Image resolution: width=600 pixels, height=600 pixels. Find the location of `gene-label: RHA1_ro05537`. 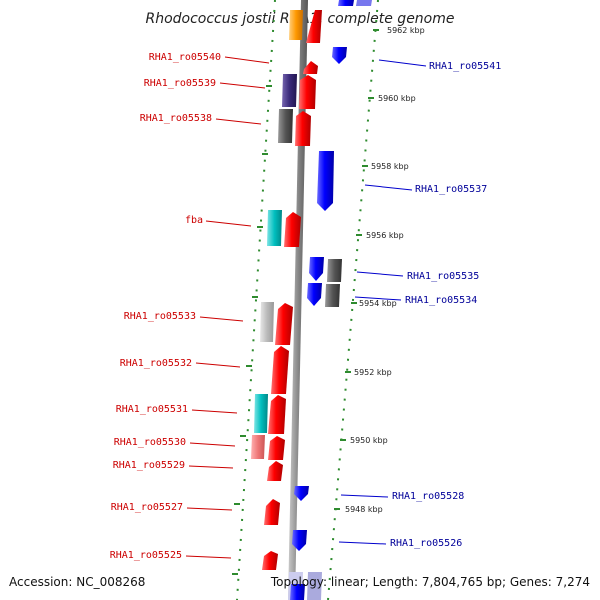

gene-label: RHA1_ro05537 is located at coordinates (451, 189).